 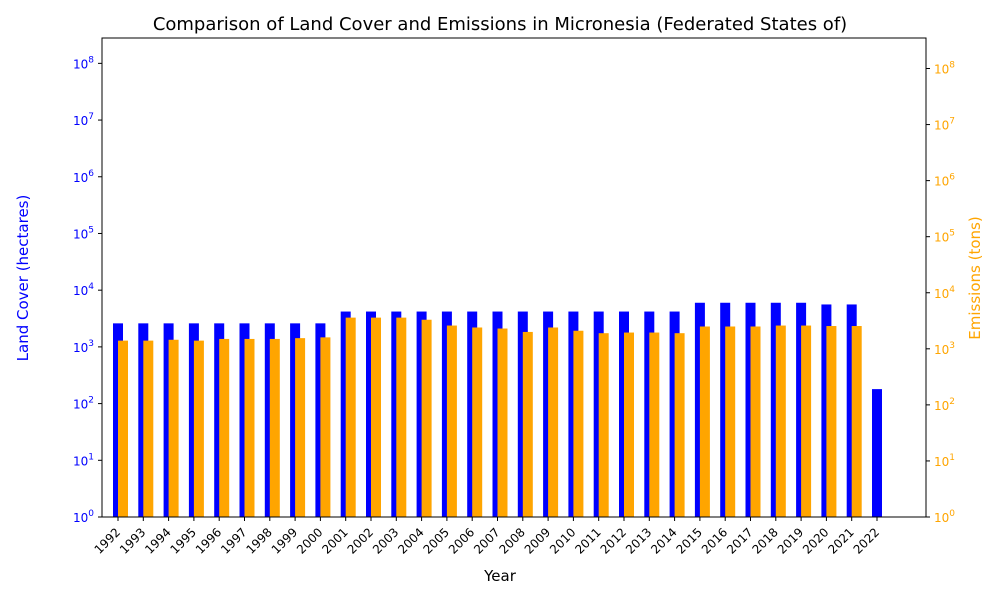 What do you see at coordinates (511, 540) in the screenshot?
I see `x-tick-label-2008: 2008` at bounding box center [511, 540].